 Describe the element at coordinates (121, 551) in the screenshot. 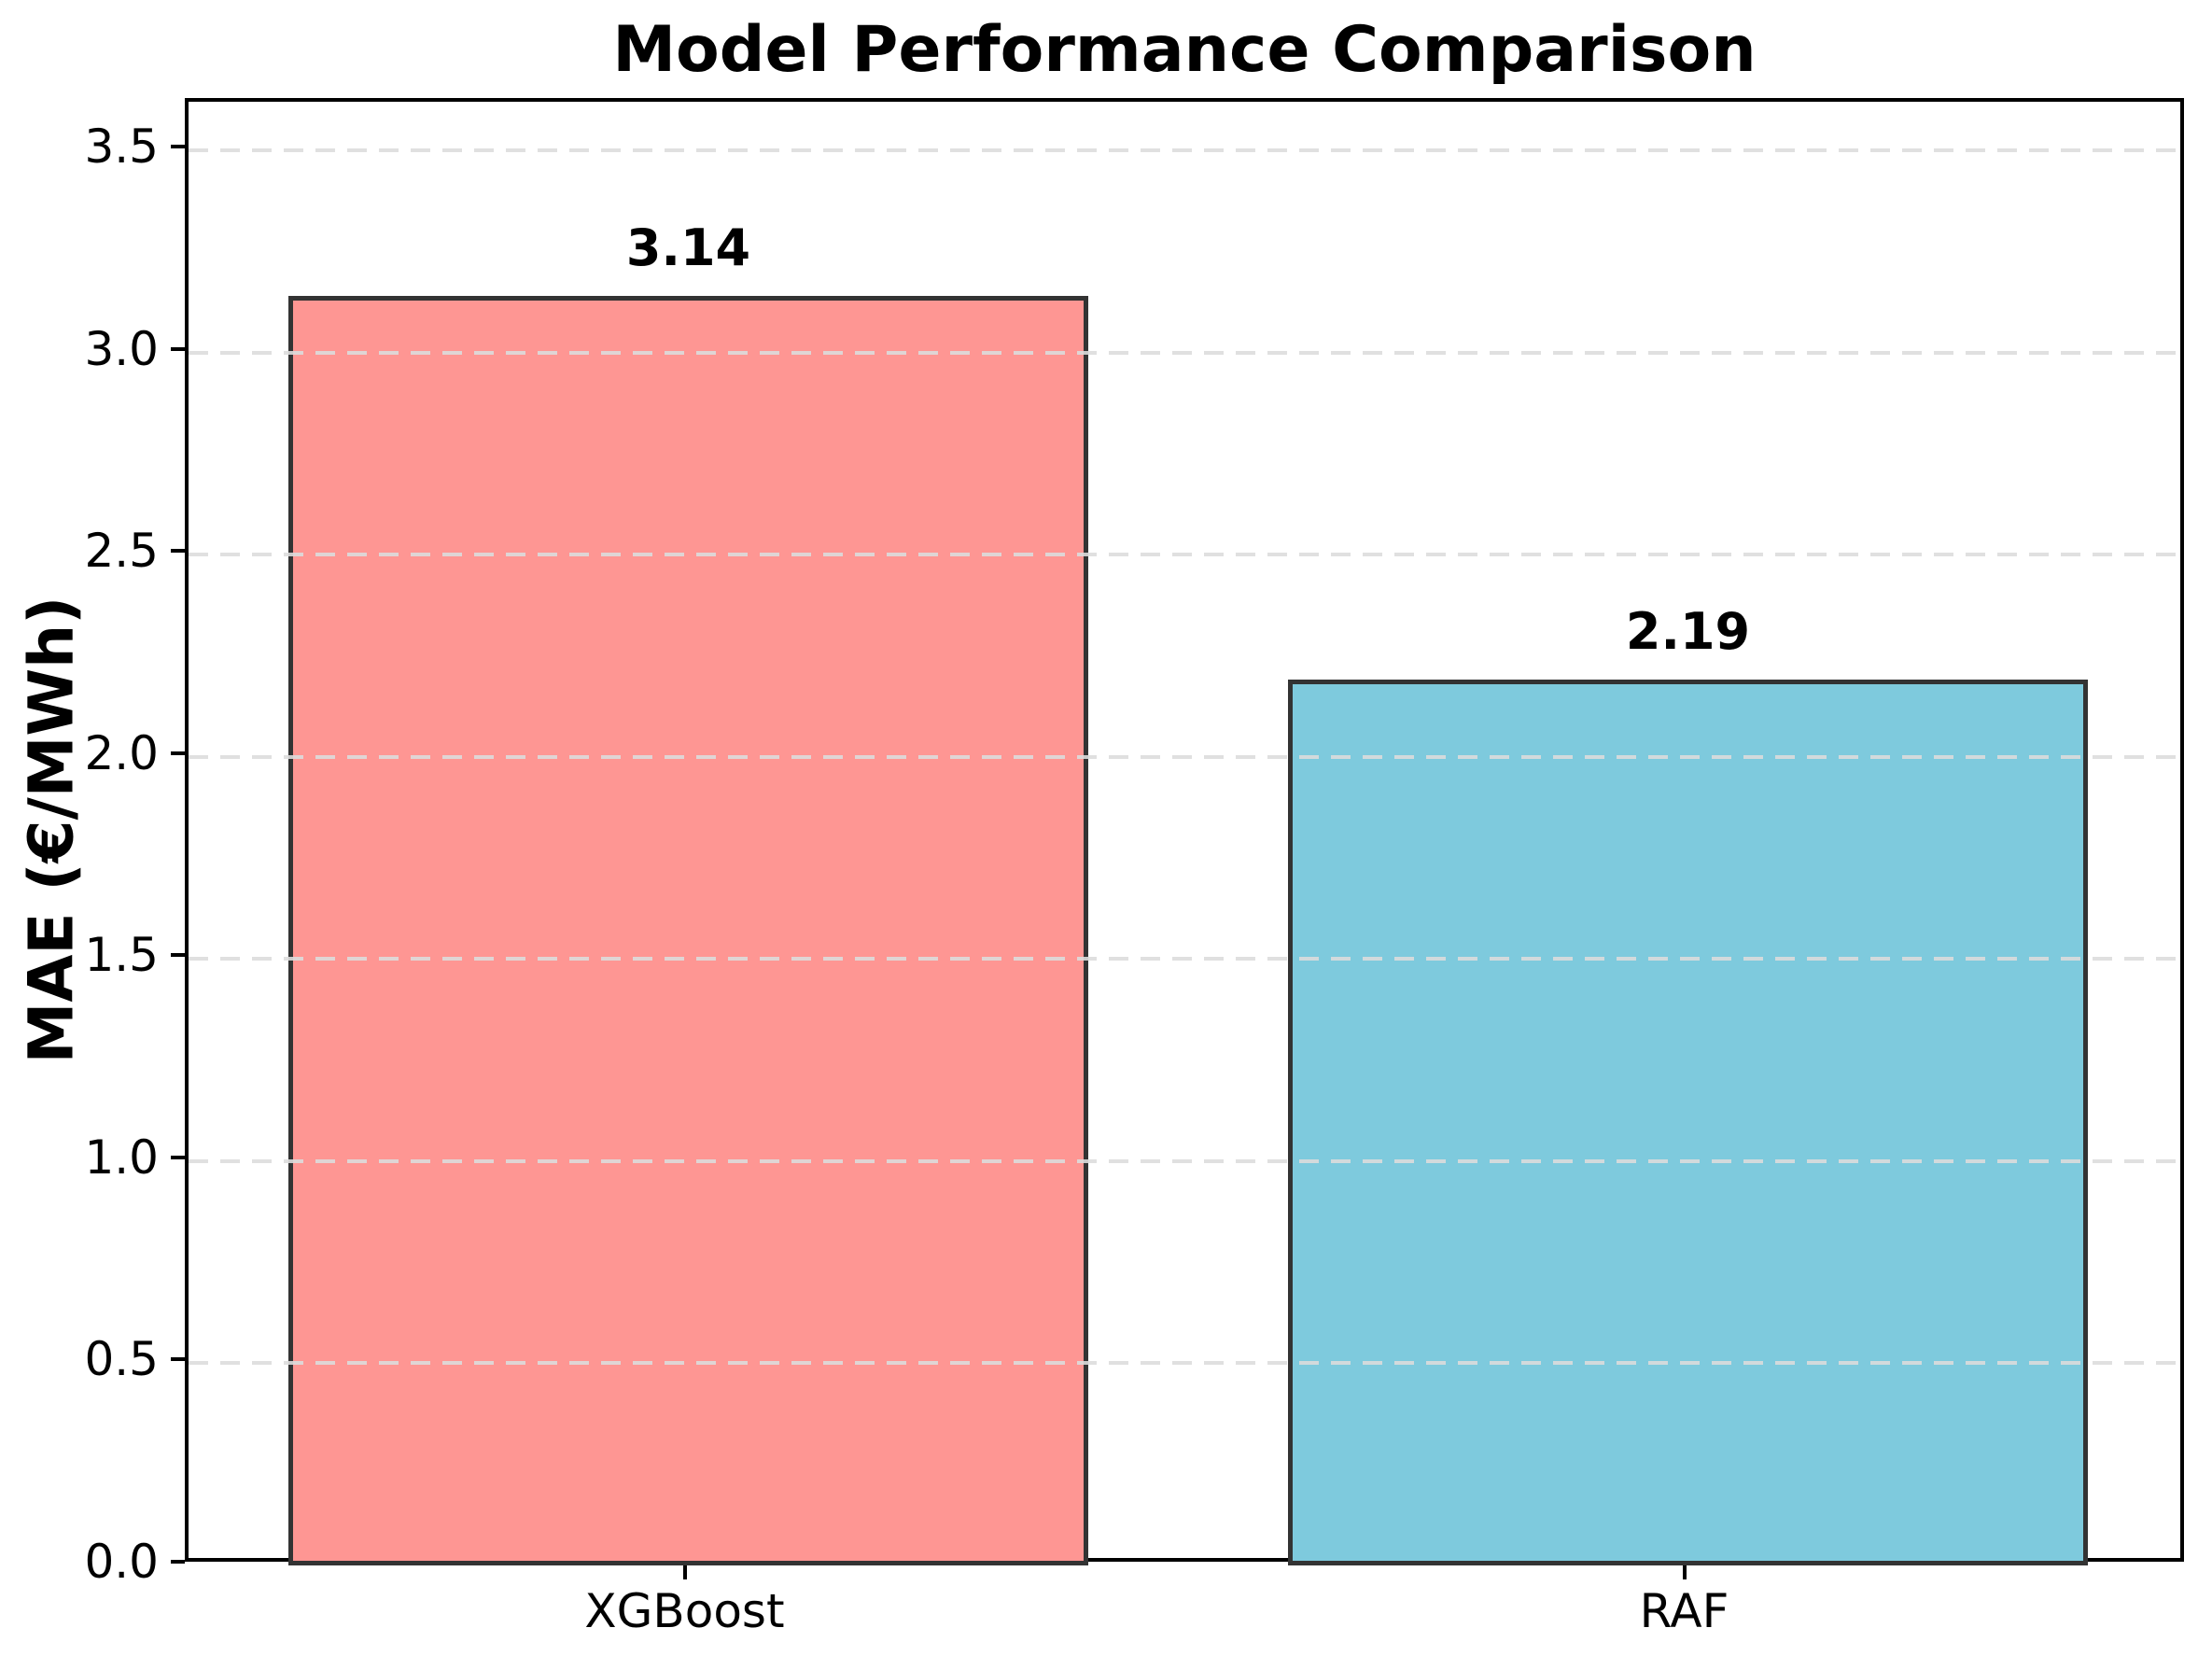

I see `y-tick-label: 2.5` at that location.